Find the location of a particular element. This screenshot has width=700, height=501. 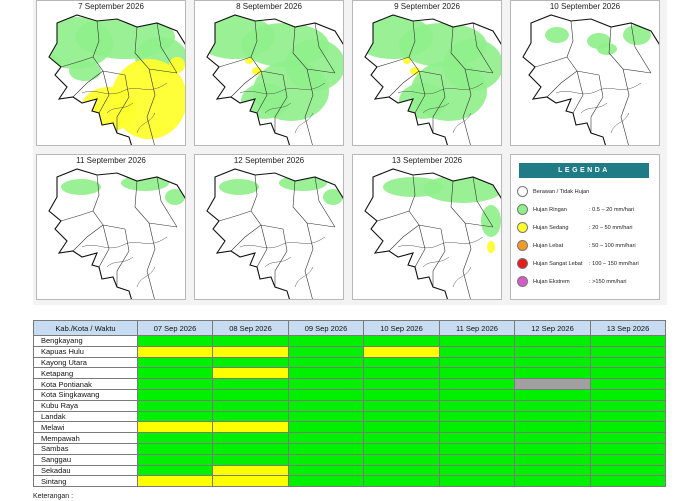

map-date-title: 9 September 2026 is located at coordinates (427, 7).